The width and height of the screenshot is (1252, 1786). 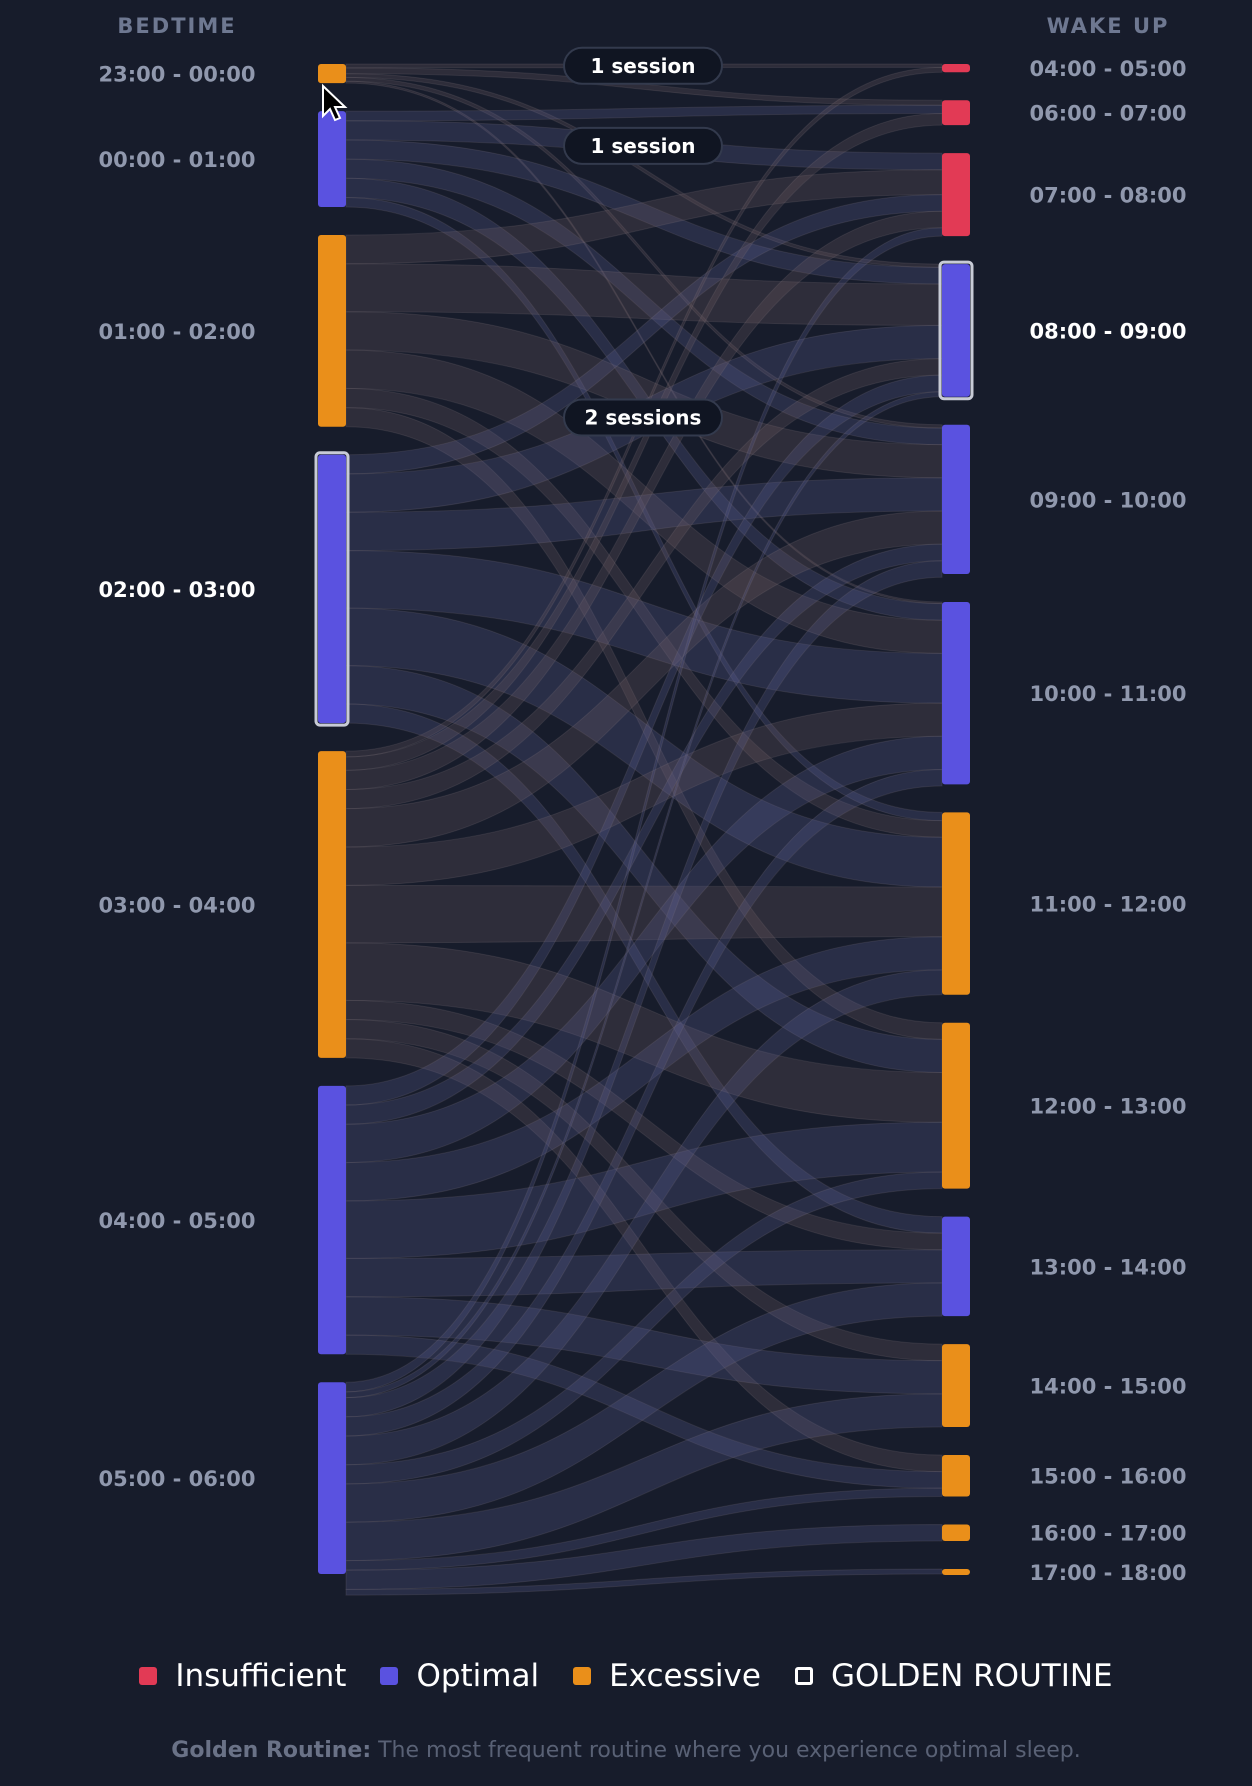 What do you see at coordinates (1107, 331) in the screenshot?
I see `wake-time-label: 08:00 - 09:00` at bounding box center [1107, 331].